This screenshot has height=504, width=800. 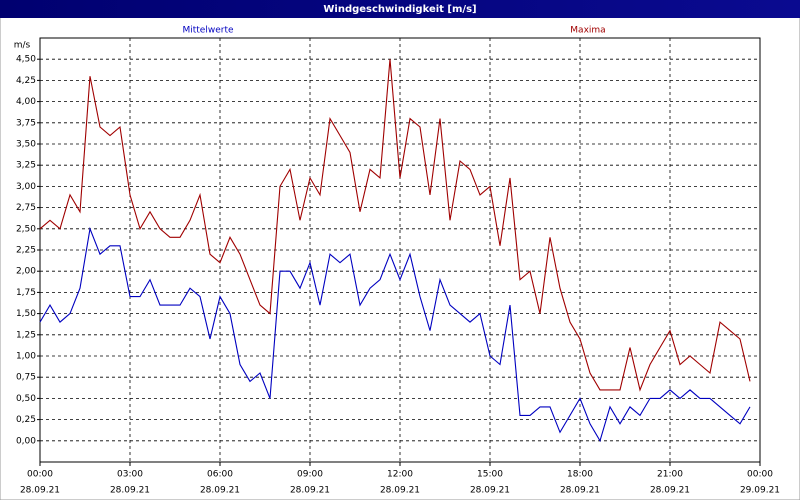 What do you see at coordinates (26, 229) in the screenshot?
I see `y-tick-label: 2,50` at bounding box center [26, 229].